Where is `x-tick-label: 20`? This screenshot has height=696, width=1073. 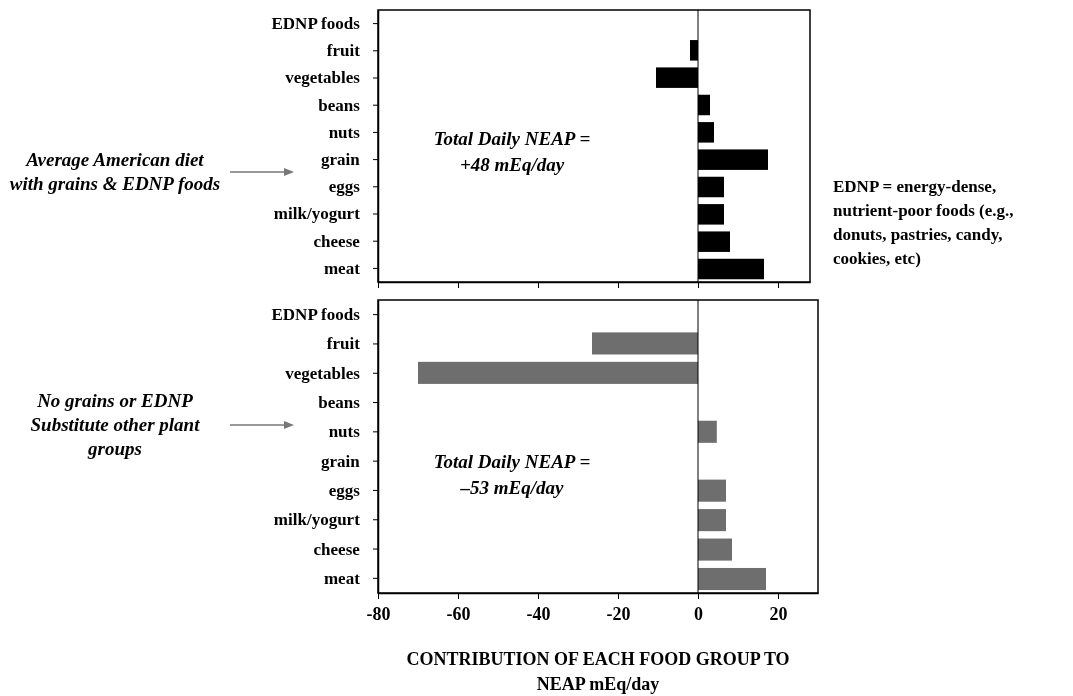
x-tick-label: 20 is located at coordinates (778, 614).